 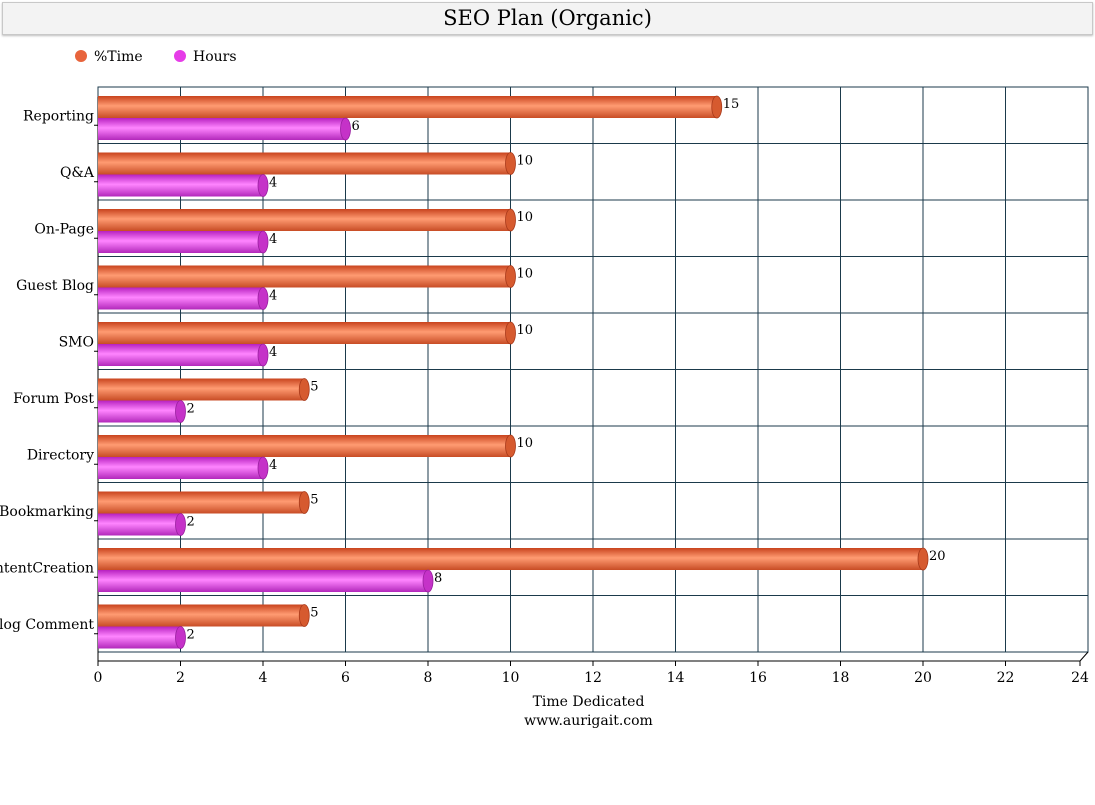 I want to click on x-tick-label: 18, so click(x=841, y=678).